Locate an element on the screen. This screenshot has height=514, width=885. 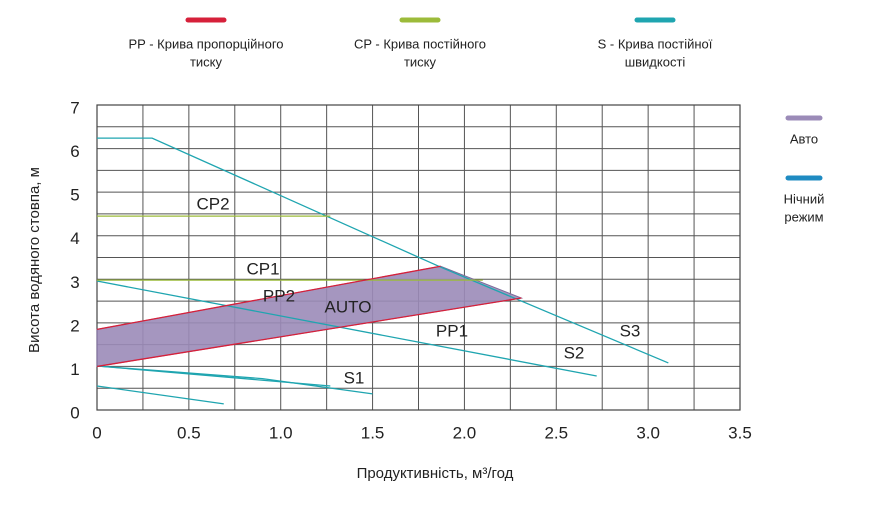
y-tick-label: 0 is located at coordinates (74, 412).